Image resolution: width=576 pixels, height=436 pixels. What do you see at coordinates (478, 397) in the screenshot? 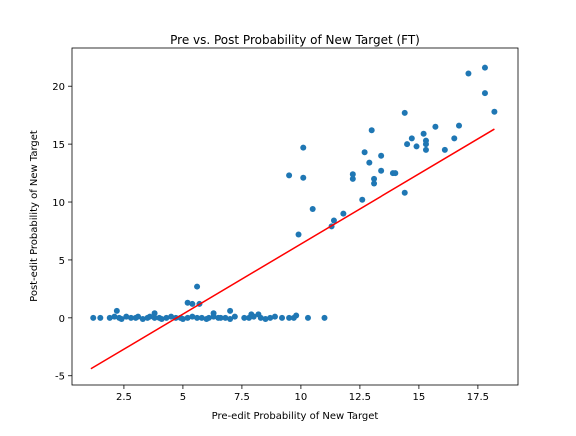
I see `x-tick-label: 17.5` at bounding box center [478, 397].